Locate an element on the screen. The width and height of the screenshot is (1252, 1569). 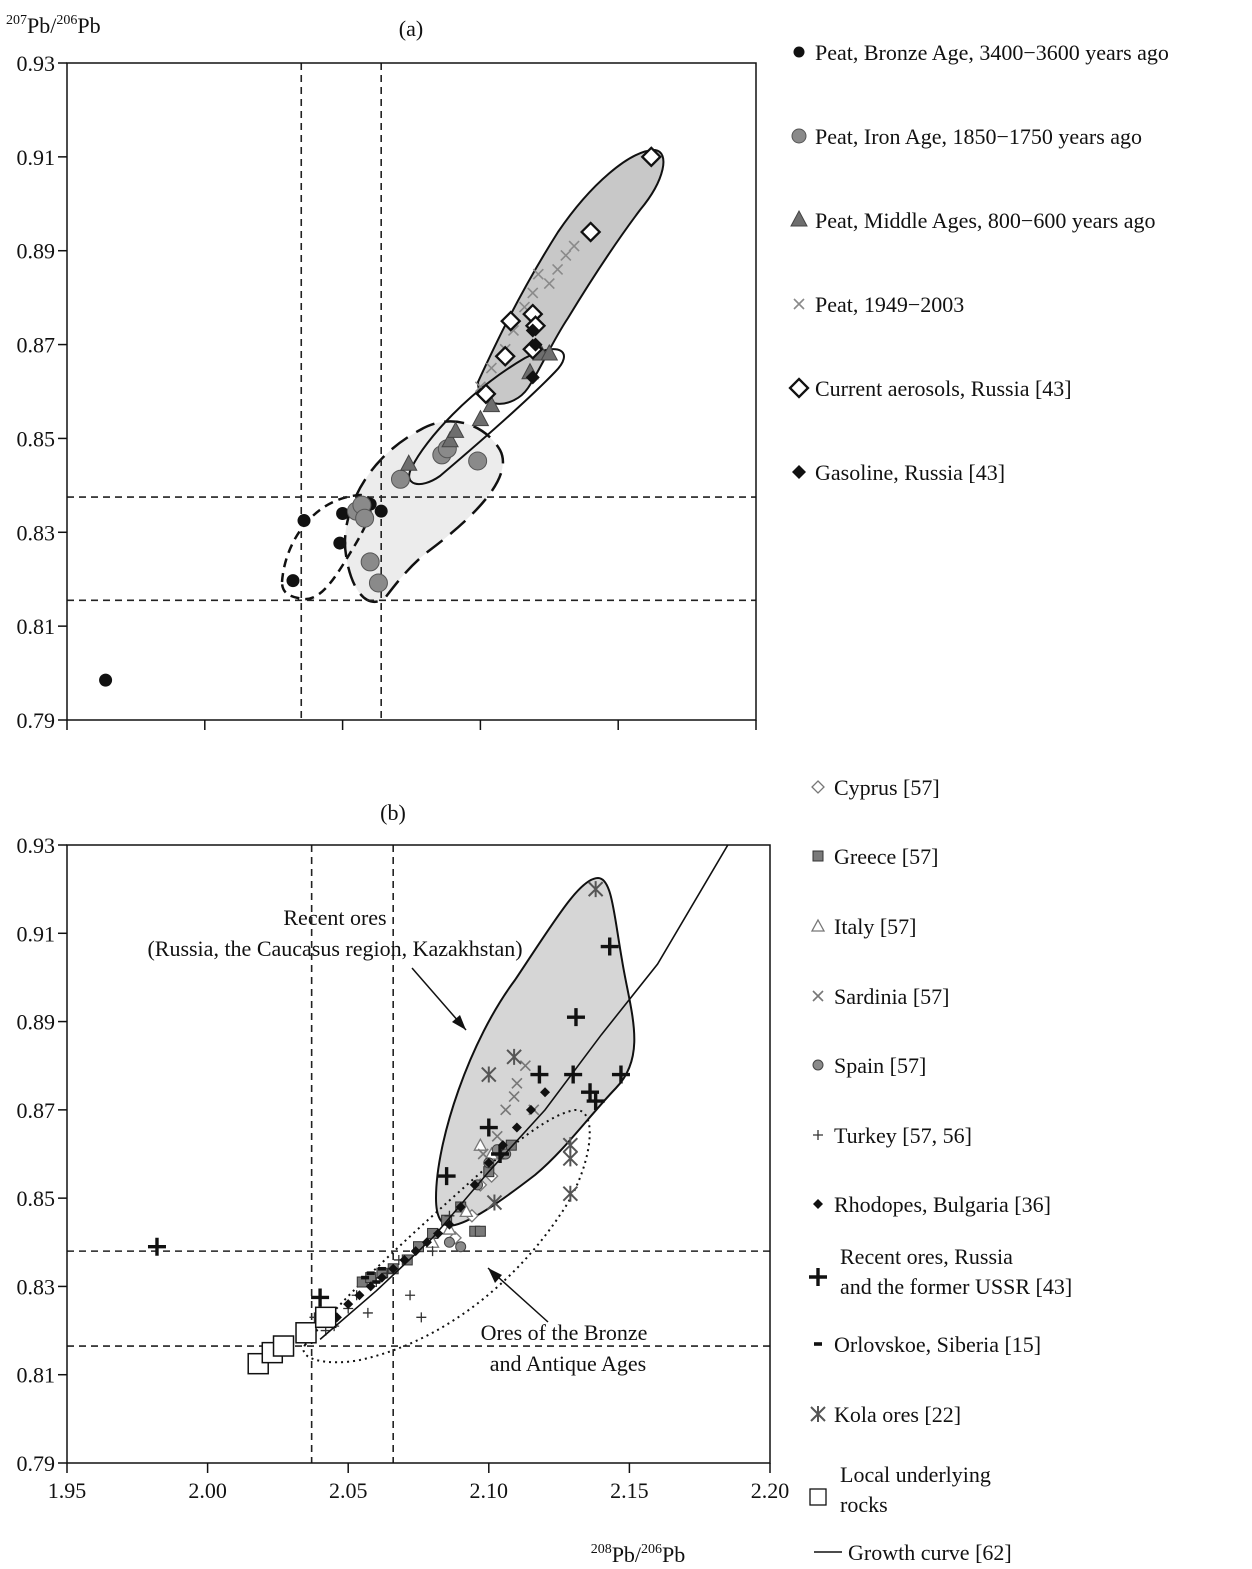
panel-a-hull-dark is located at coordinates (570, 276).